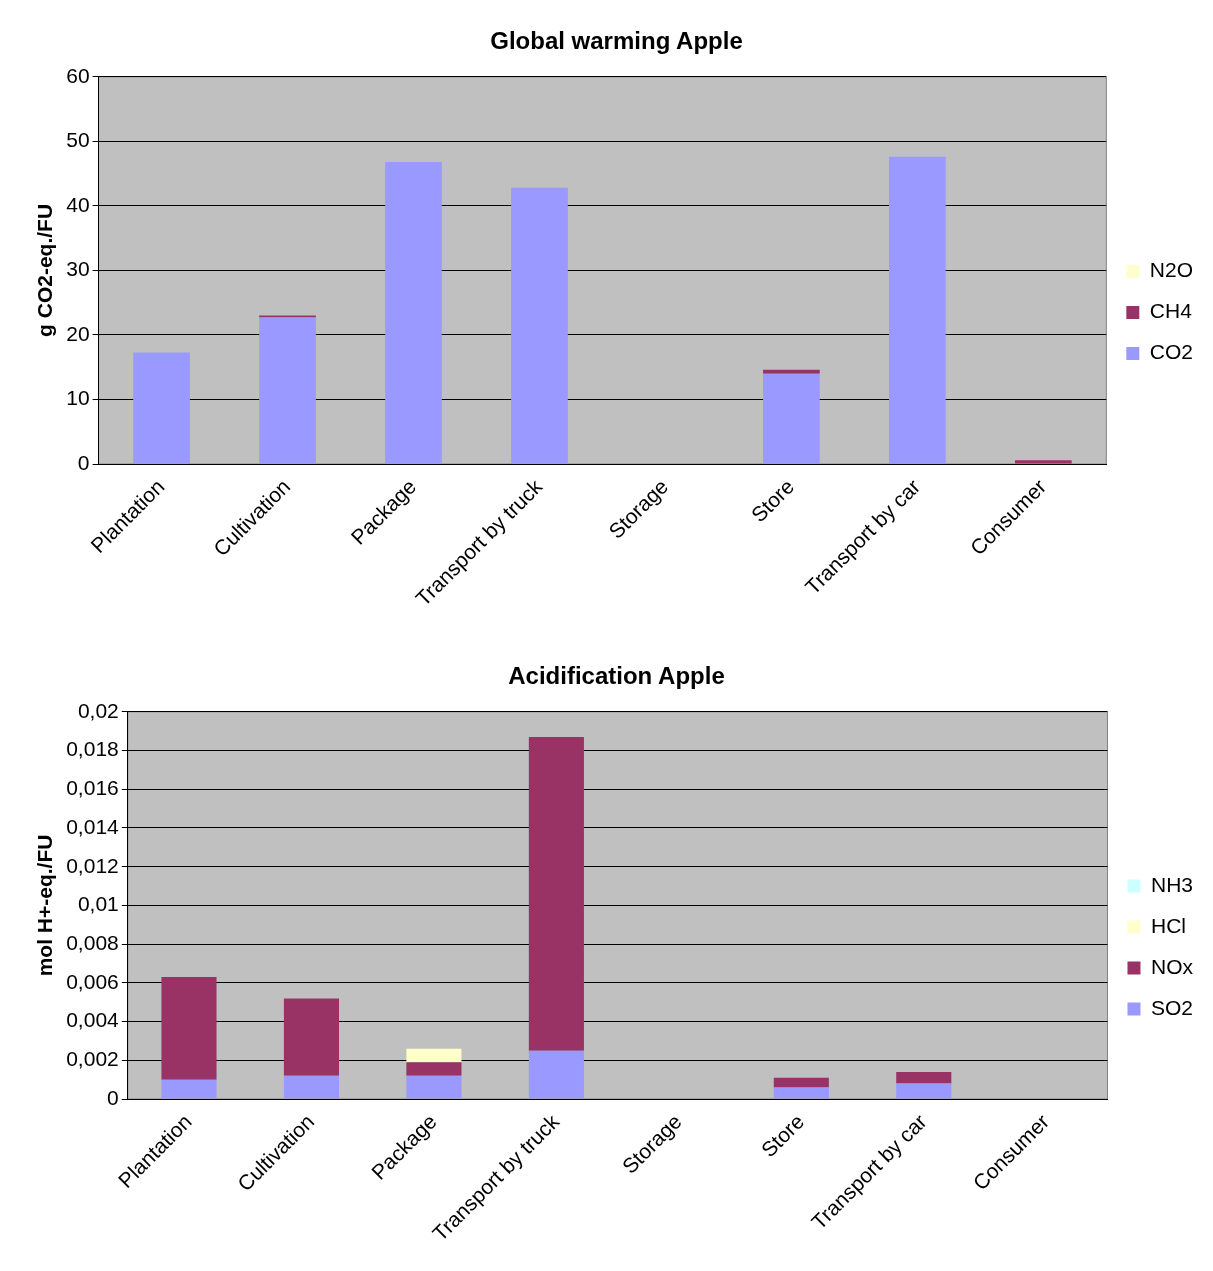 The image size is (1213, 1271). Describe the element at coordinates (92, 865) in the screenshot. I see `y-tick-label: 0,012` at that location.